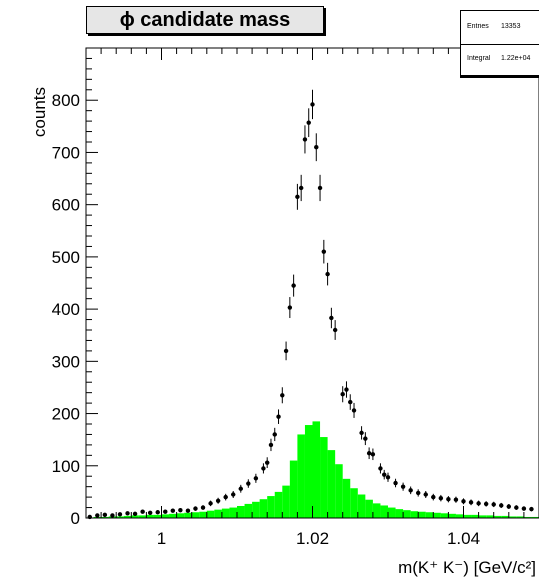  Describe the element at coordinates (66, 100) in the screenshot. I see `y-tick-label: 800` at that location.